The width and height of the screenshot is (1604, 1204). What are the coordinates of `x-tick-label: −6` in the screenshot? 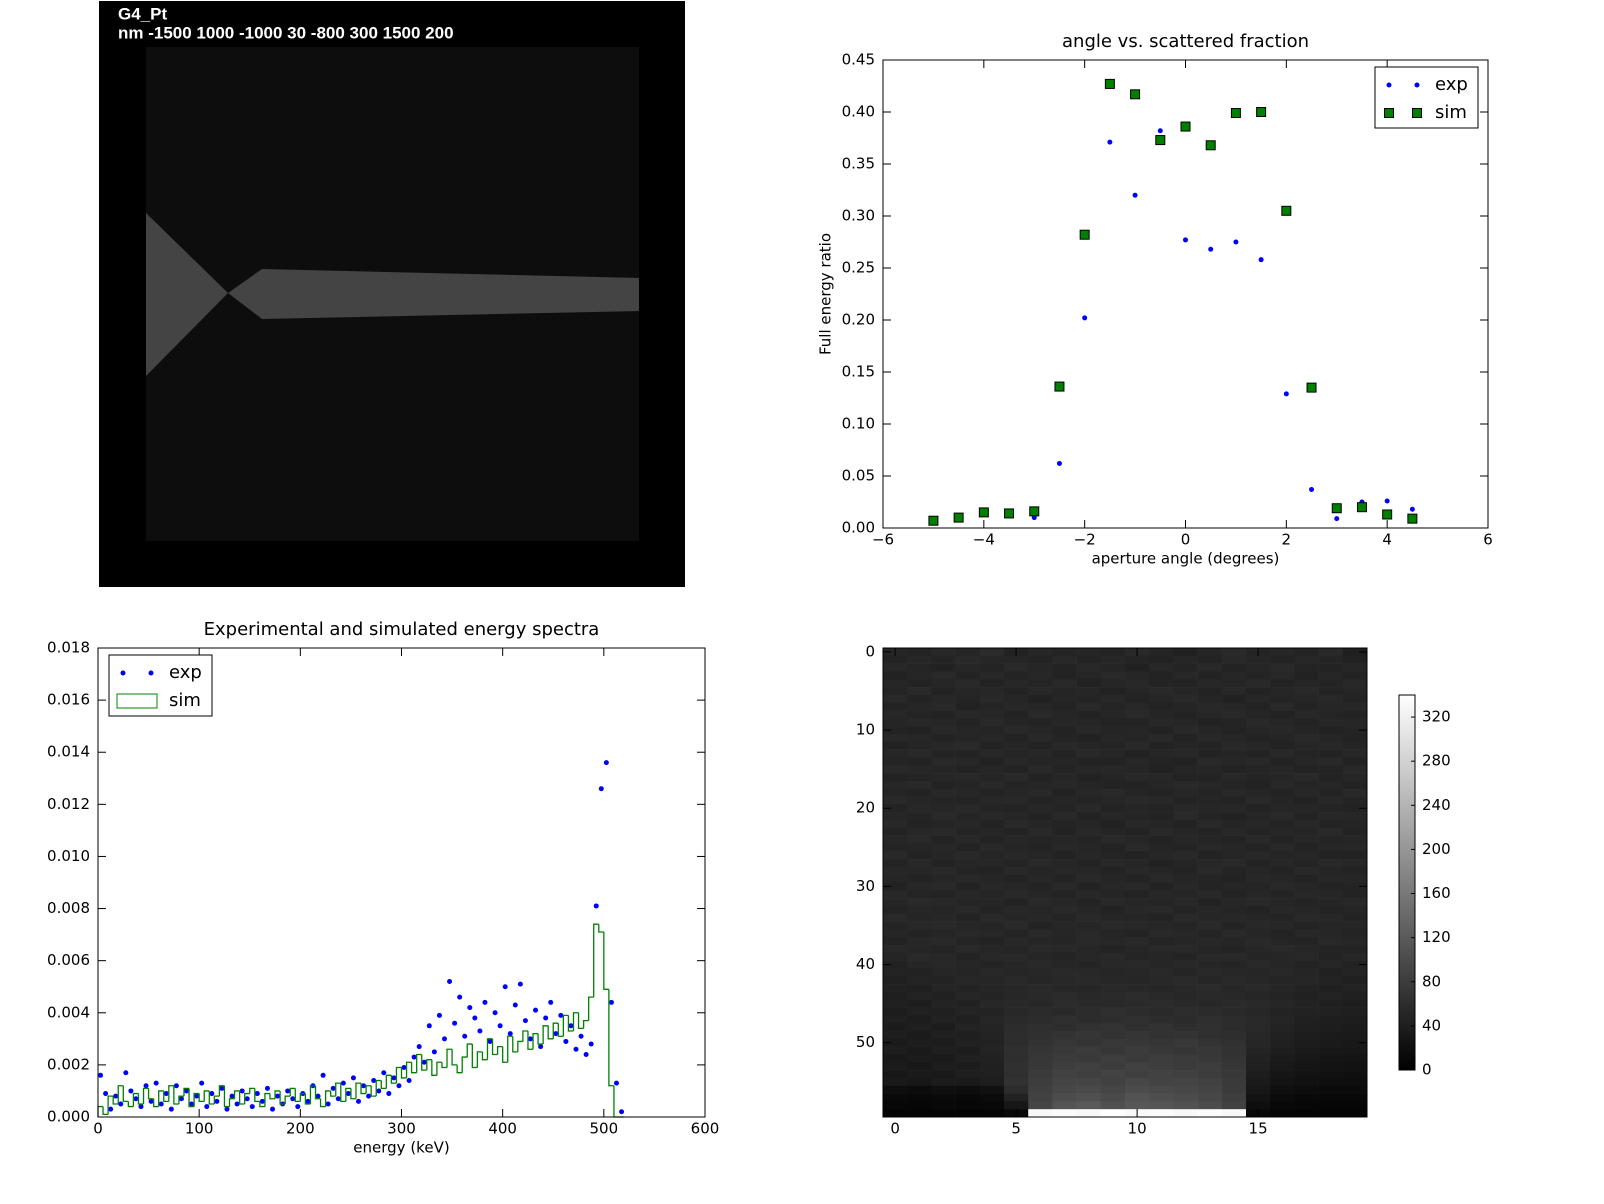 It's located at (883, 540).